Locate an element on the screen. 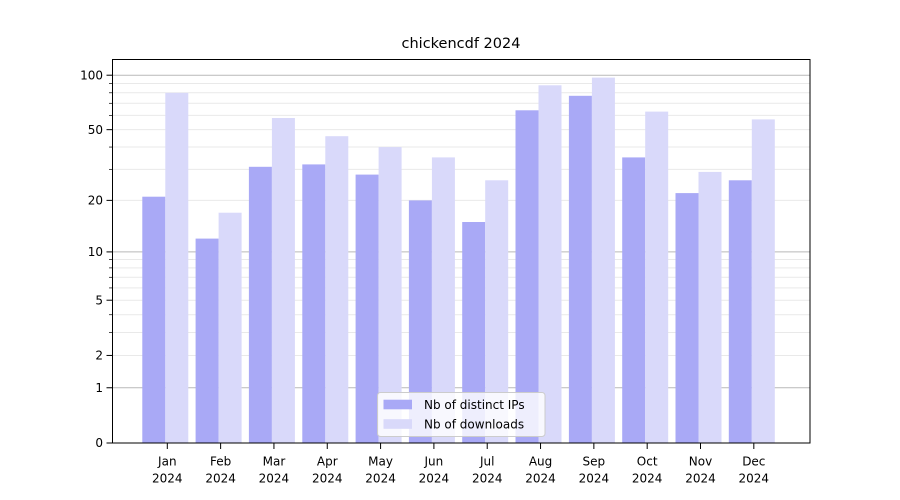 The height and width of the screenshot is (500, 900). legend-label: Nb of downloads is located at coordinates (474, 424).